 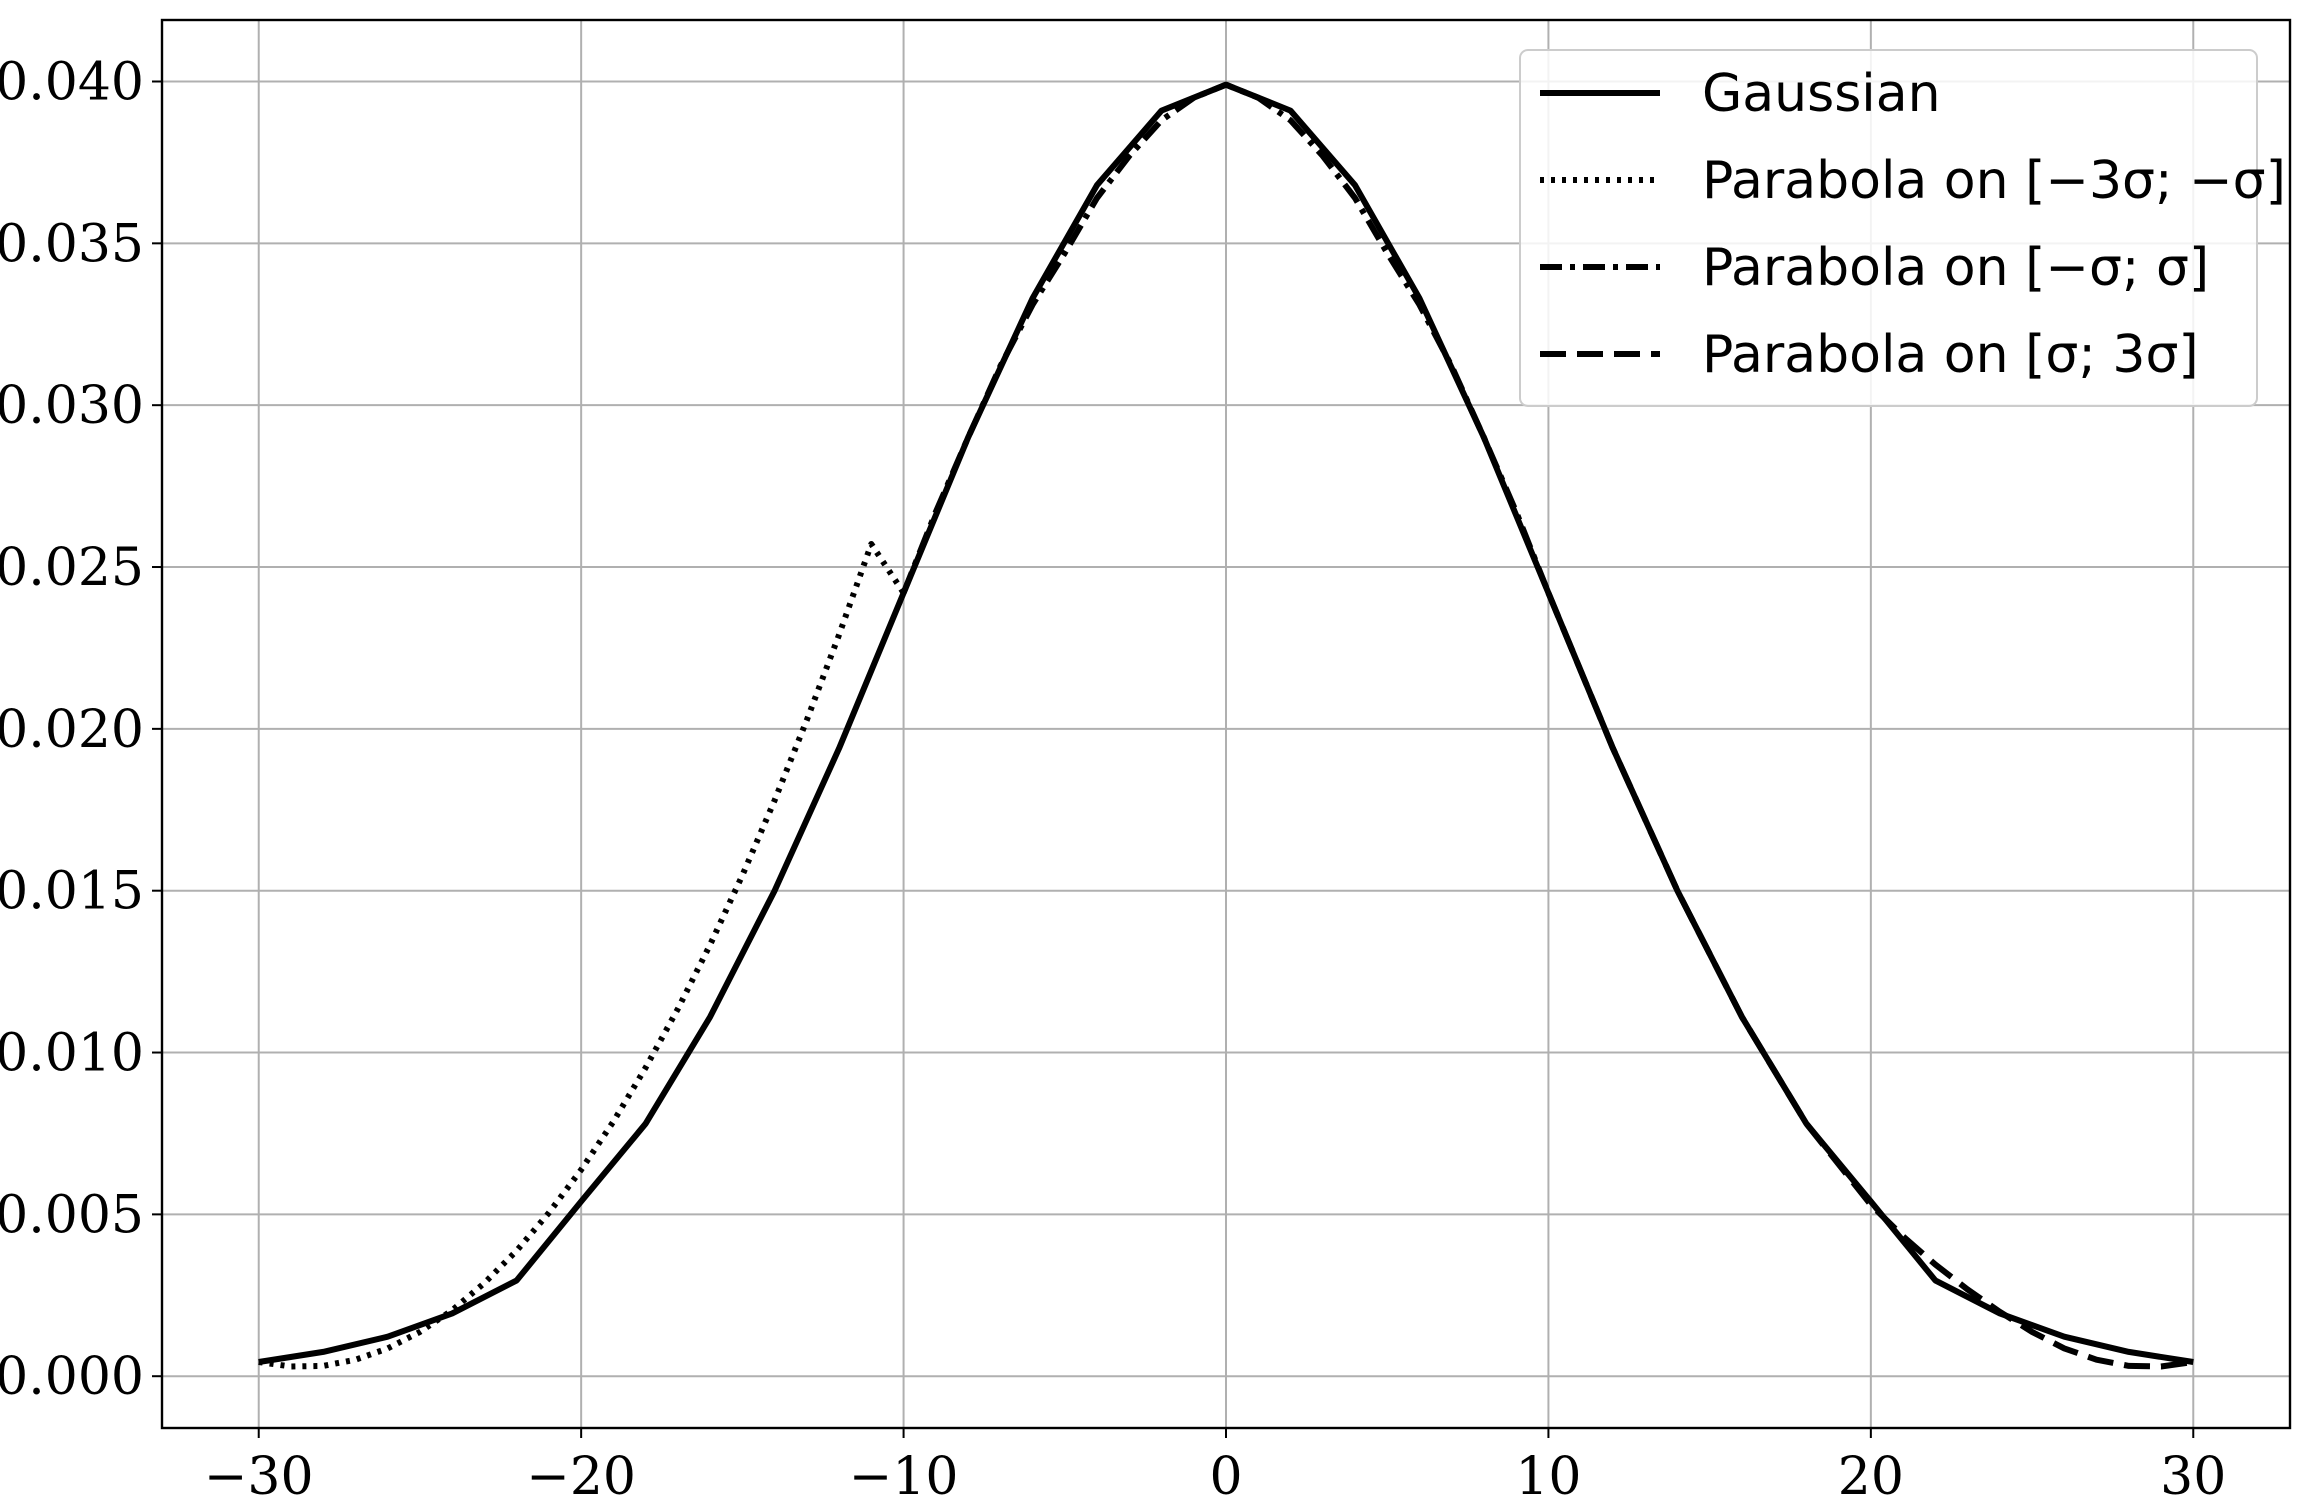 What do you see at coordinates (1548, 1477) in the screenshot?
I see `x-tick-label: 10` at bounding box center [1548, 1477].